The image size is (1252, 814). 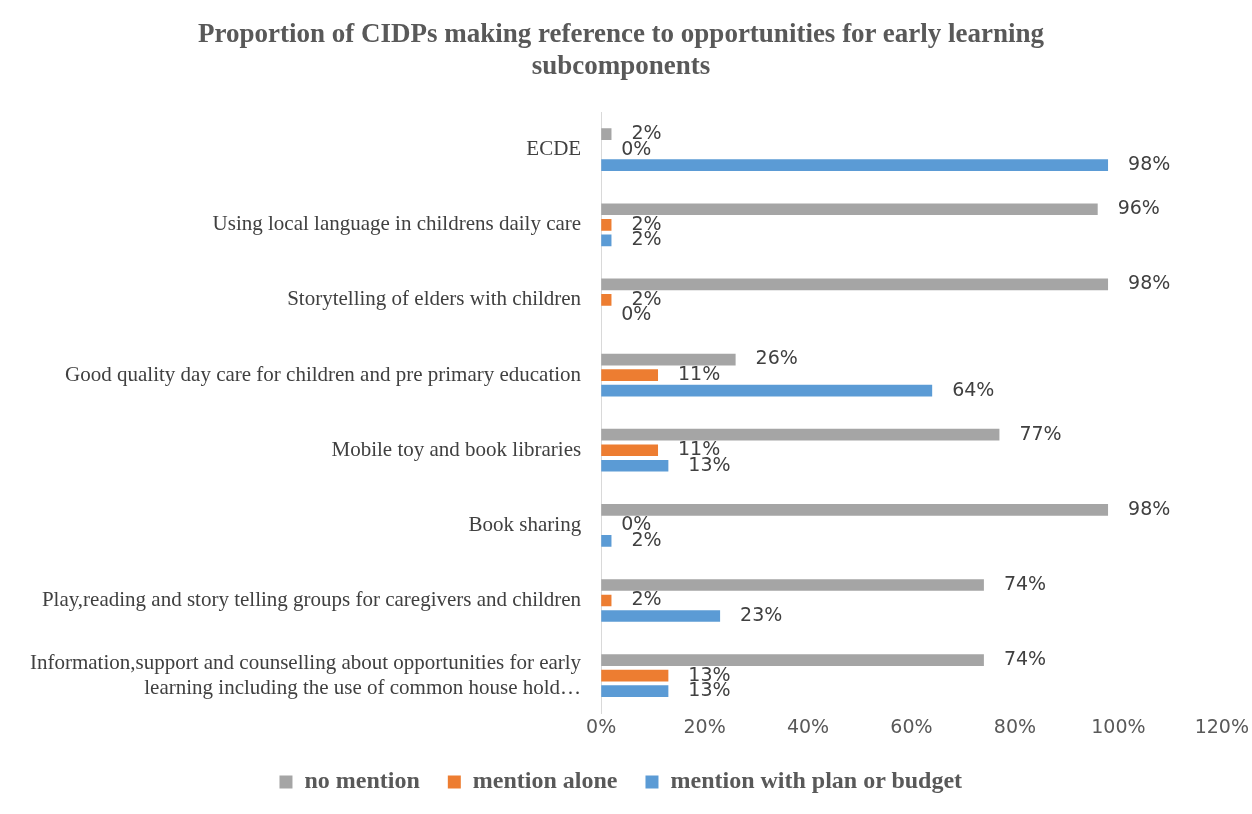 I want to click on x-tick-label: 0%, so click(x=601, y=725).